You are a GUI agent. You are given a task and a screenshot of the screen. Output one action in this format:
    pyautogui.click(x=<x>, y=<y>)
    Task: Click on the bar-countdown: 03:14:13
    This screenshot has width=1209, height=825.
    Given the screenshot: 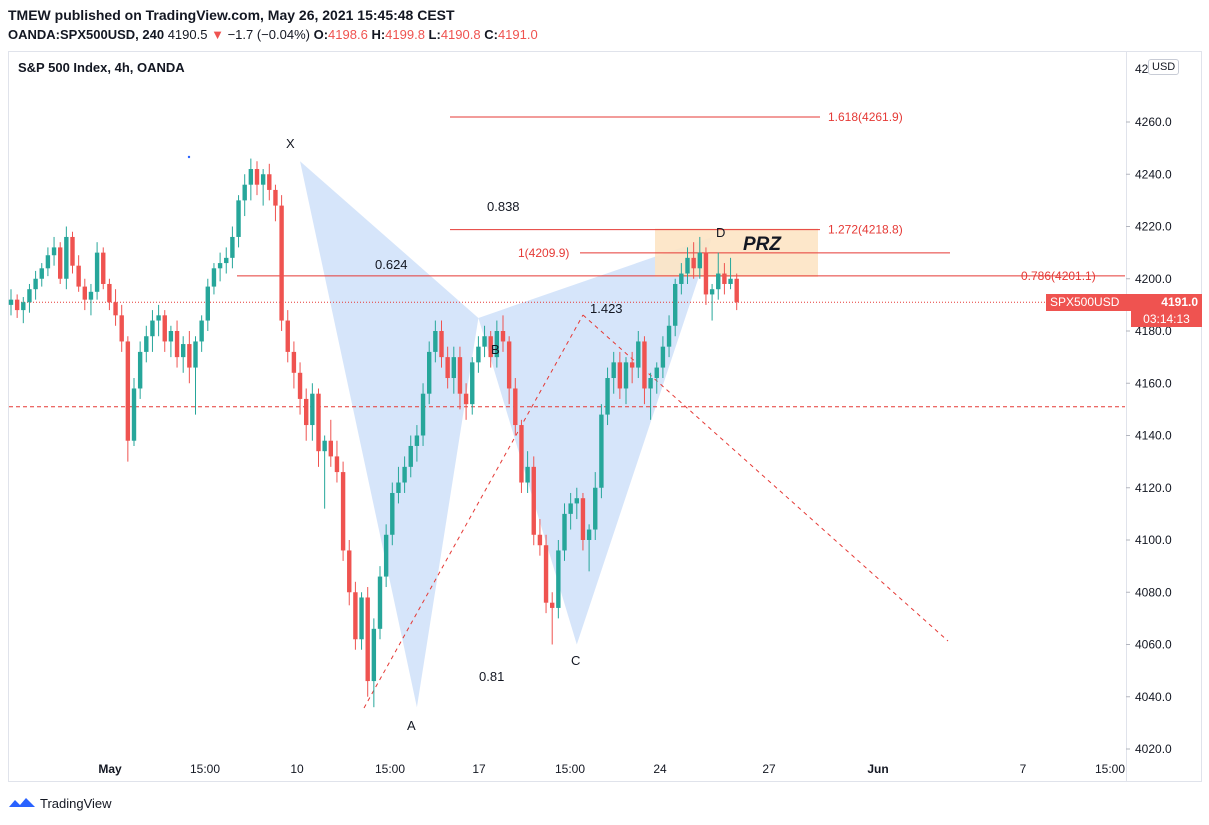 What is the action you would take?
    pyautogui.click(x=1166, y=319)
    